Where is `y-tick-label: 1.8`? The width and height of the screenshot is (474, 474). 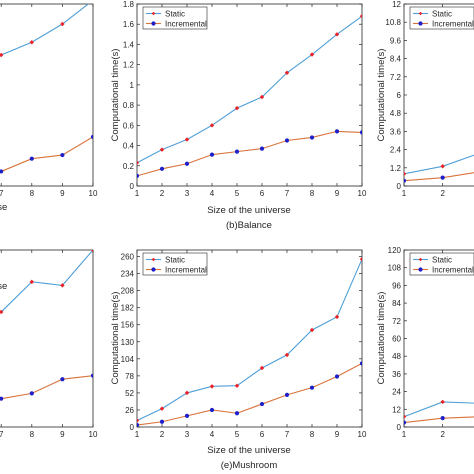 y-tick-label: 1.8 is located at coordinates (129, 4).